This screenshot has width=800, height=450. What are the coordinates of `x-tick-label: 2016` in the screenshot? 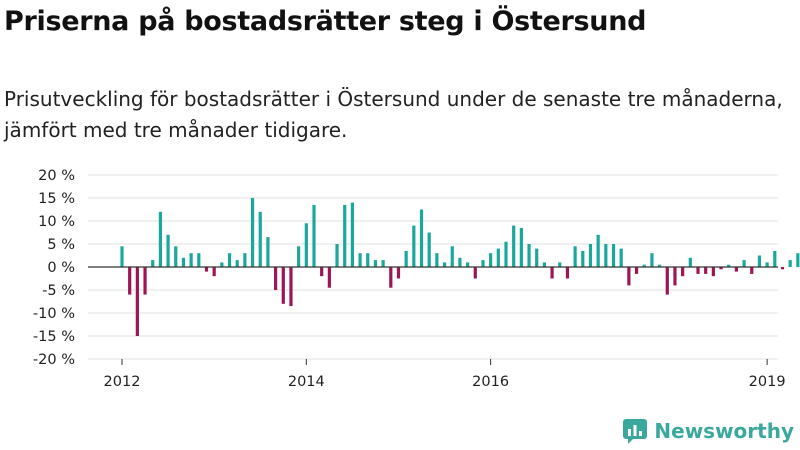 It's located at (490, 382).